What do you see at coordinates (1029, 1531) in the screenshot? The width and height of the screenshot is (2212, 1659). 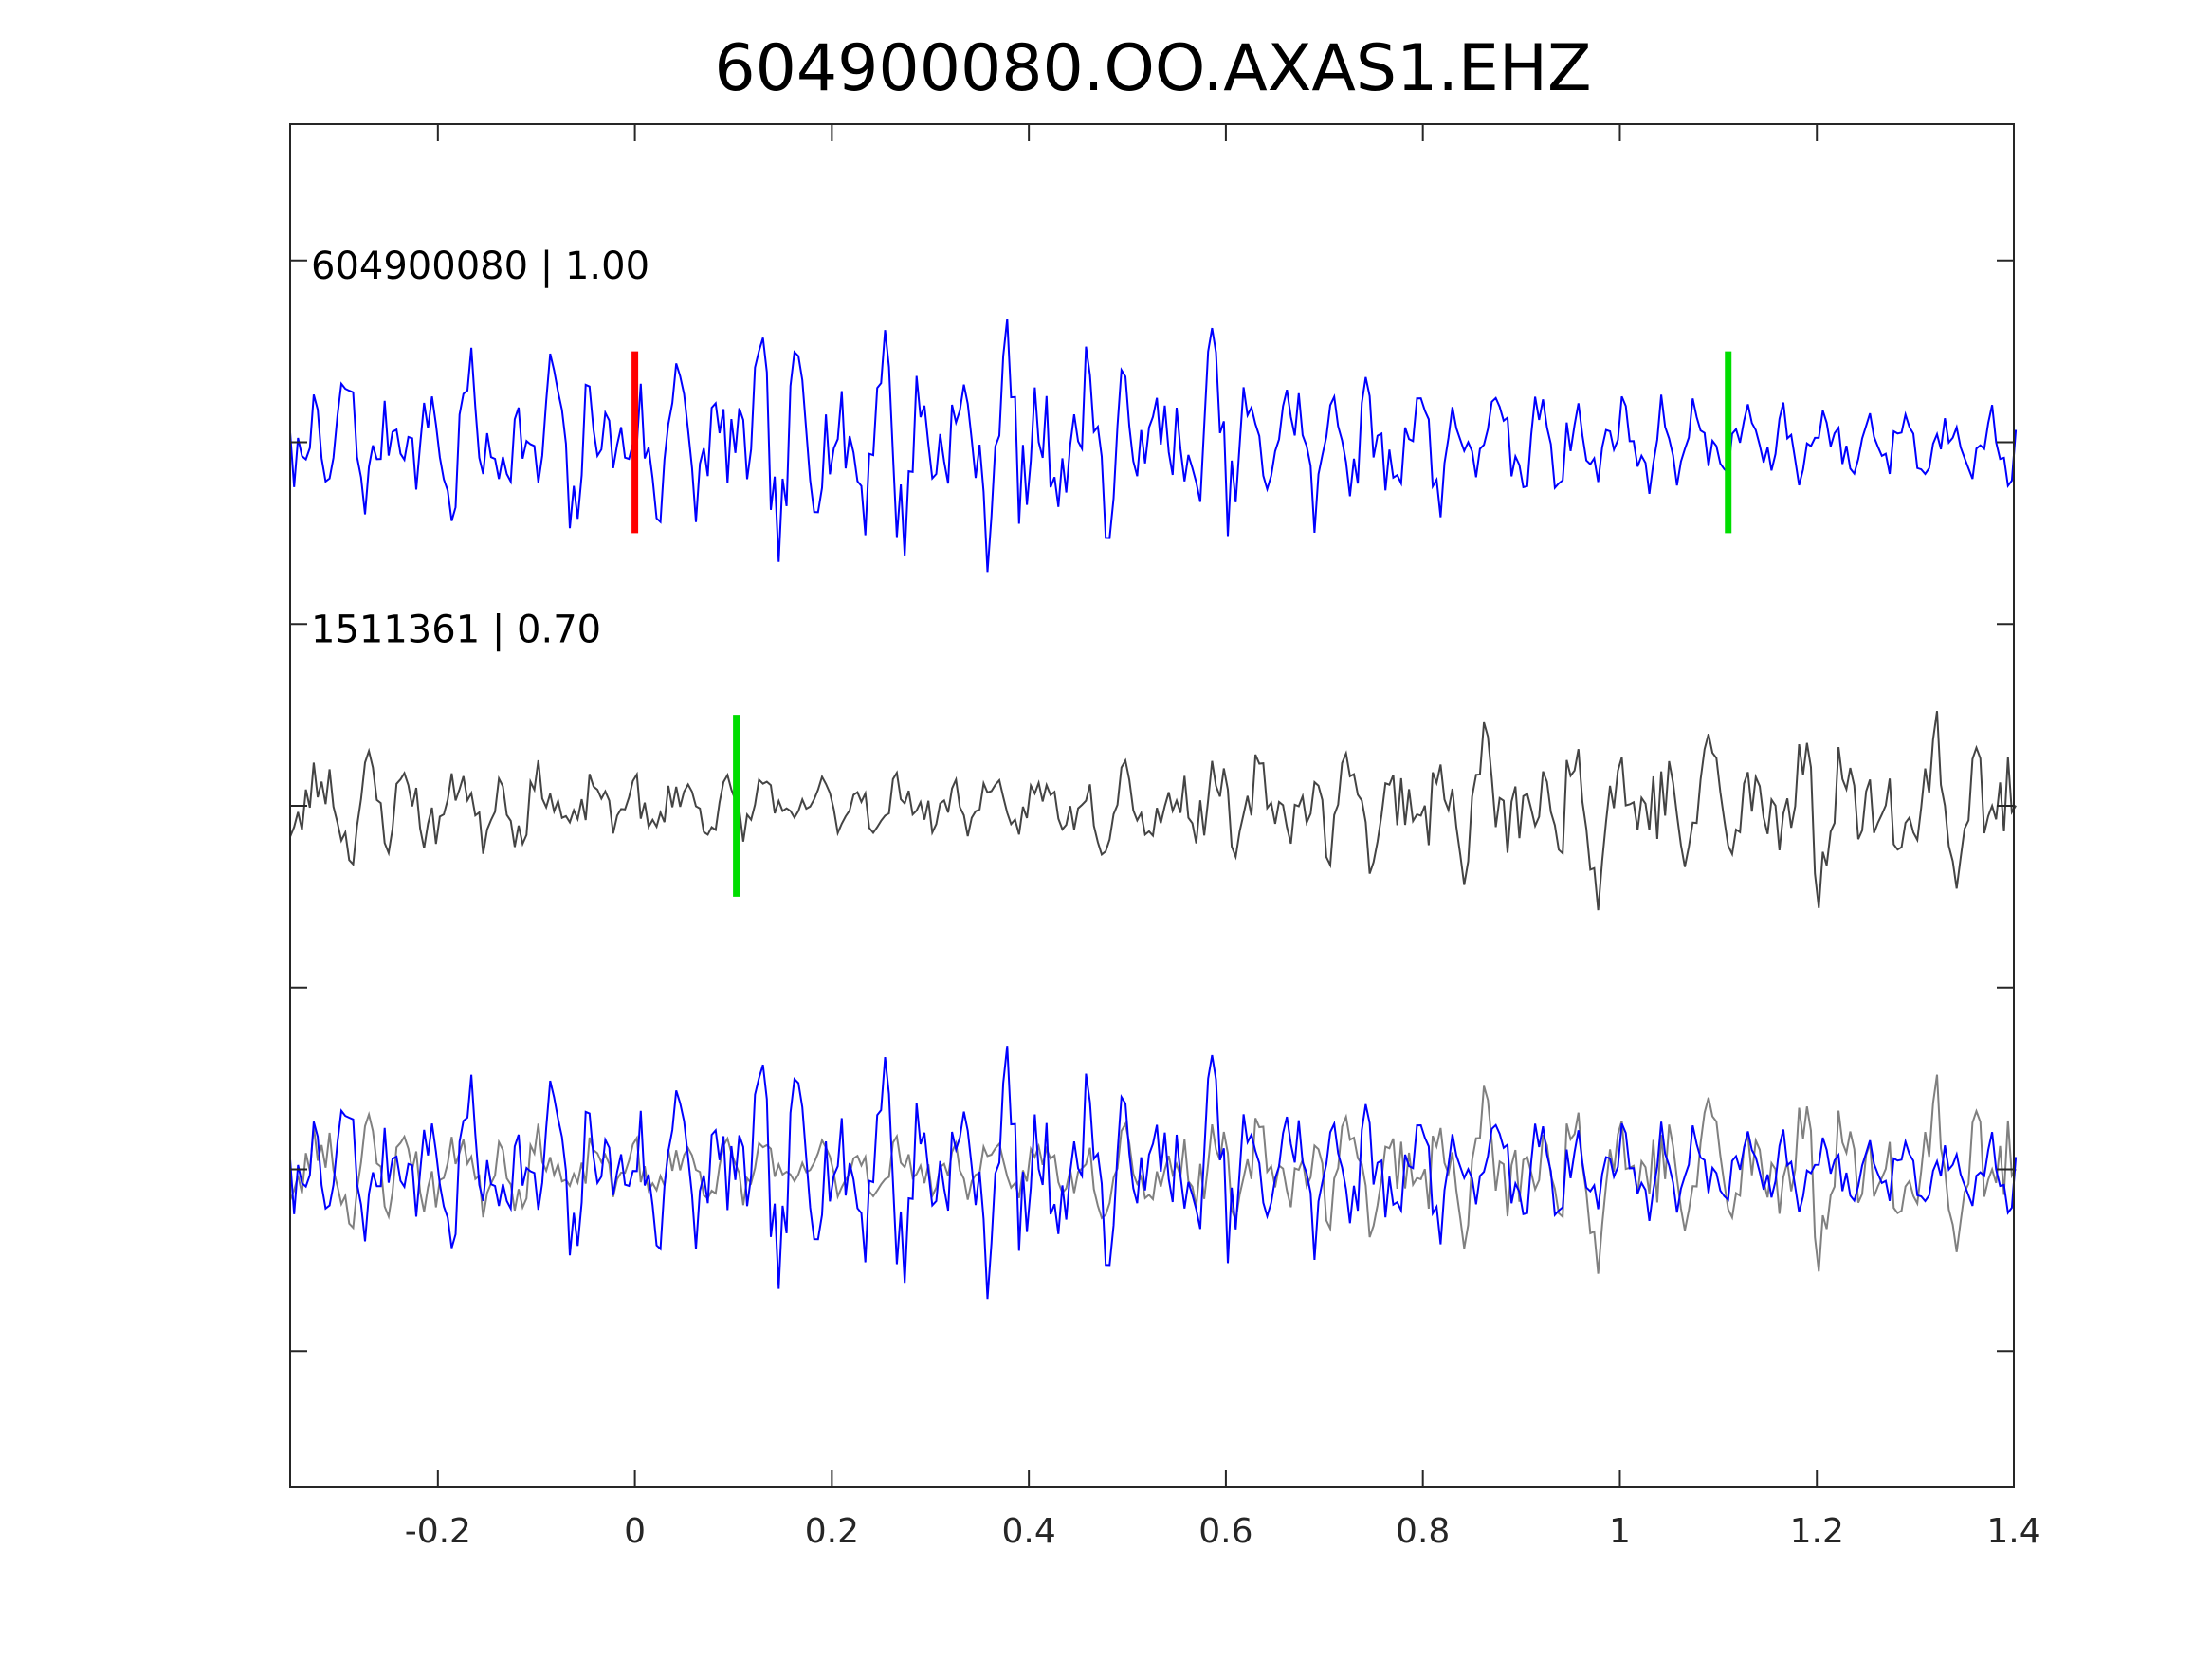 I see `x-tick-label: 0.4` at bounding box center [1029, 1531].